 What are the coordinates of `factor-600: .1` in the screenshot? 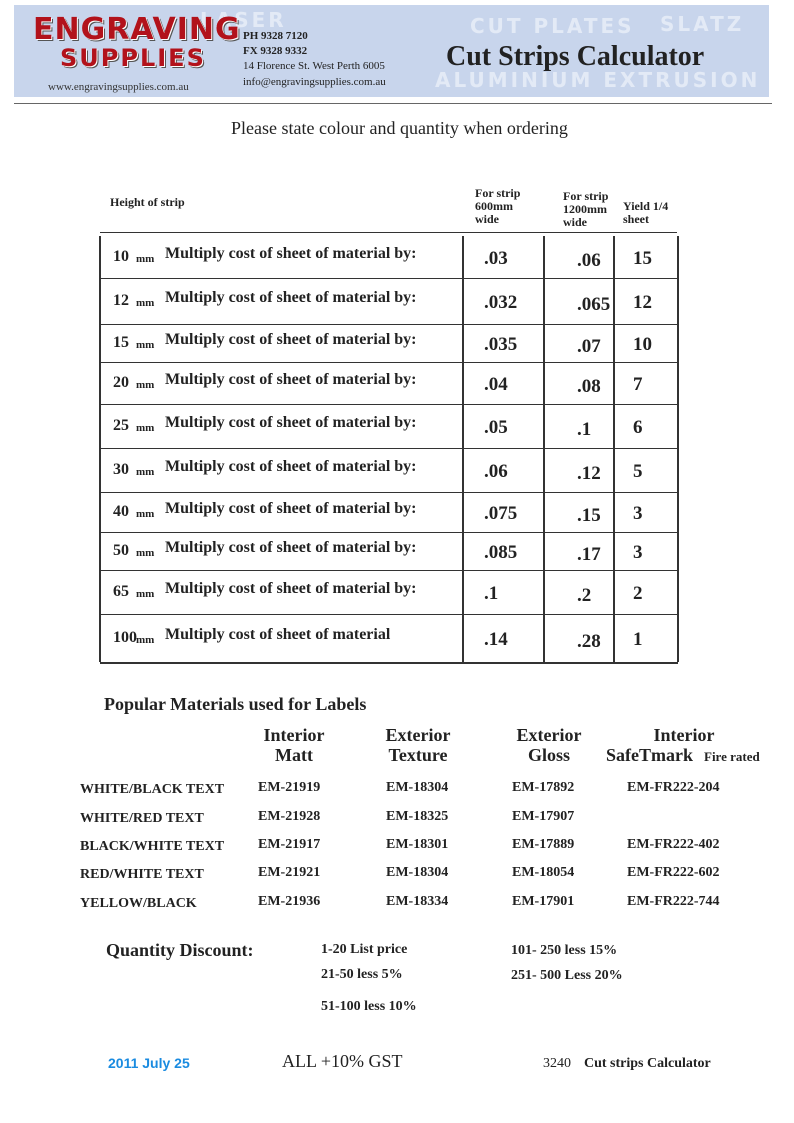 It's located at (491, 593).